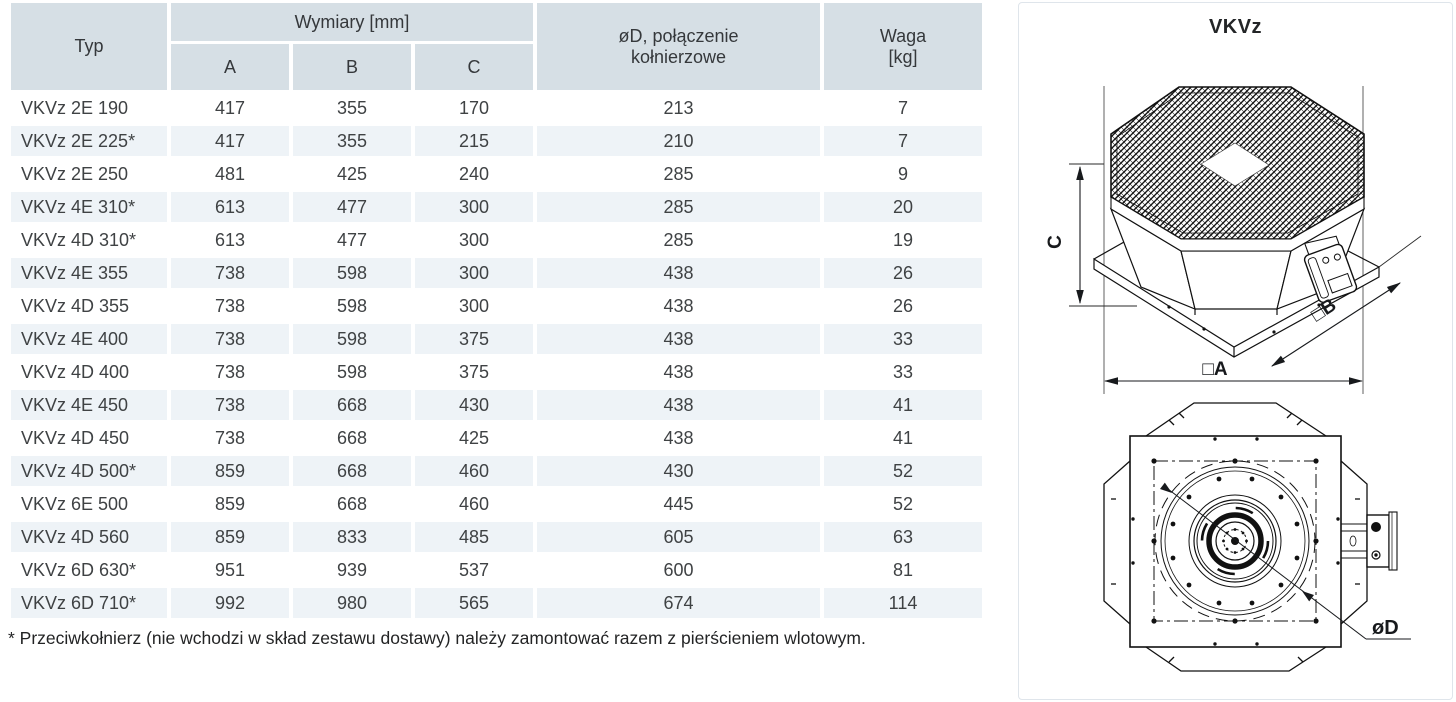 This screenshot has width=1456, height=702. Describe the element at coordinates (496, 504) in the screenshot. I see `table-row: VKVz 6E 500 859 668 460 445 52` at that location.